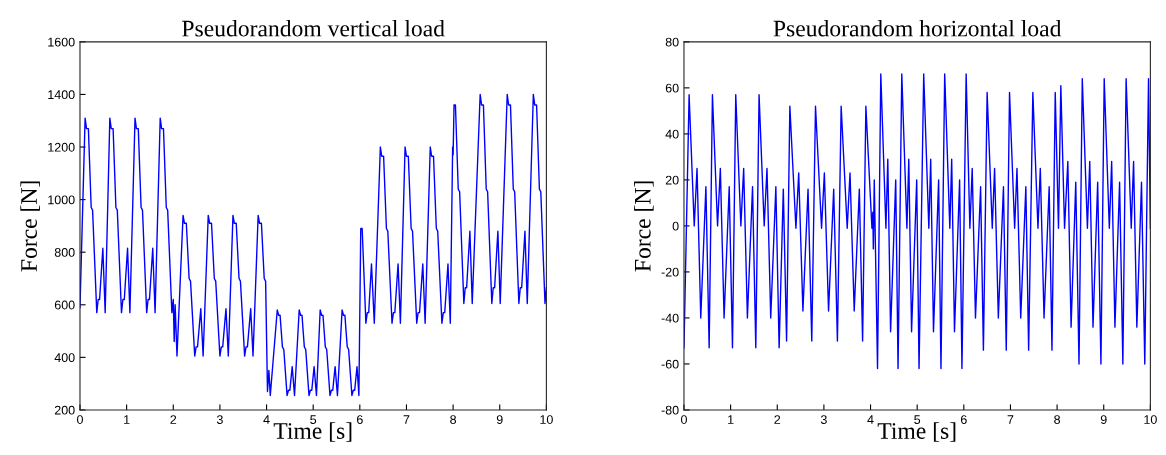 The image size is (1166, 455). What do you see at coordinates (672, 134) in the screenshot?
I see `y-tick-label: 40` at bounding box center [672, 134].